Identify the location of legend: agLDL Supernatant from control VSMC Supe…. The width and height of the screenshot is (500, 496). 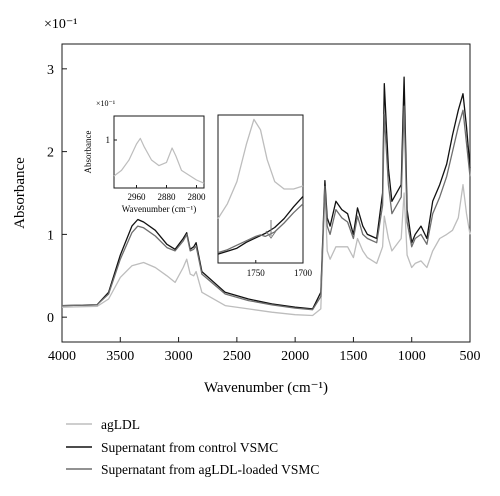
(192, 447).